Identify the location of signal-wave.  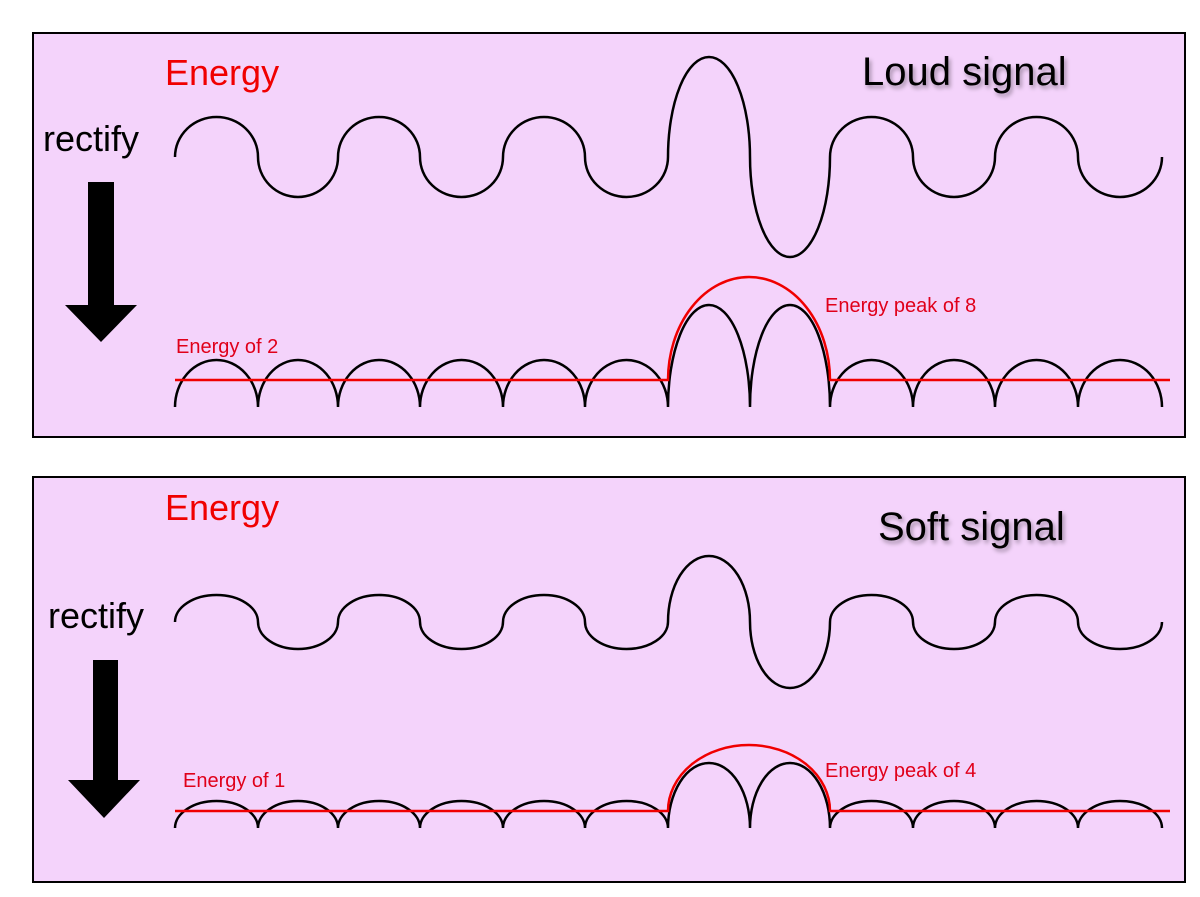
(668, 622).